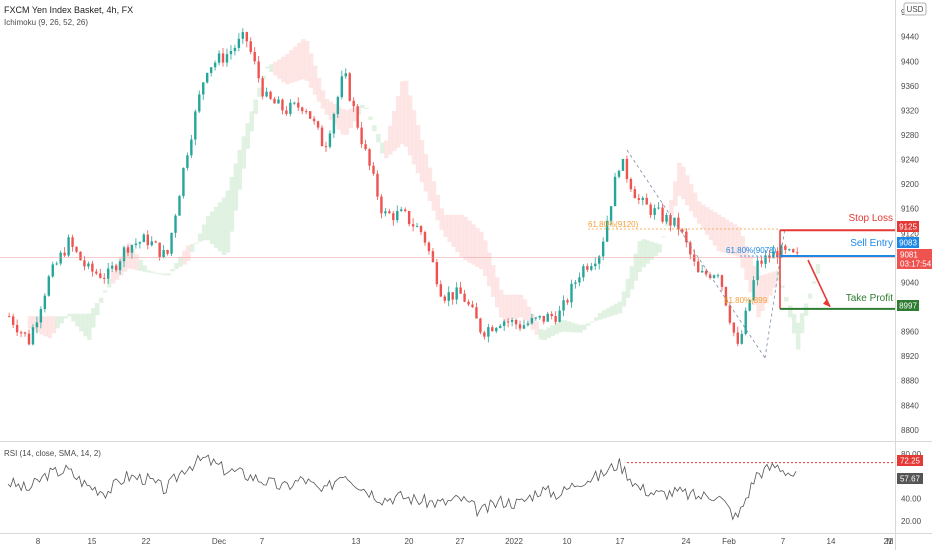 Image resolution: width=932 pixels, height=550 pixels. I want to click on price-tick-6: 9240, so click(910, 160).